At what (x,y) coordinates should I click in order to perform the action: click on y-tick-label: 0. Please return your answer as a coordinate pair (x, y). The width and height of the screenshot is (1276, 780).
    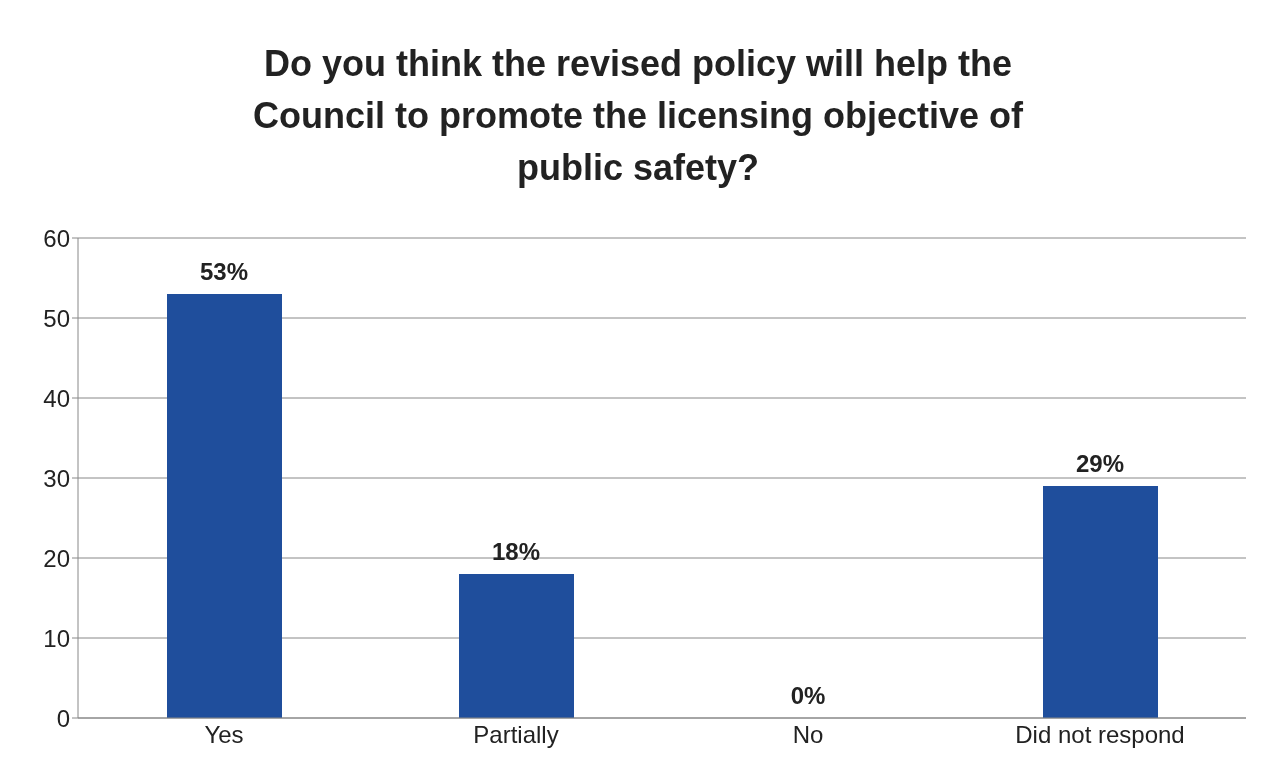
    Looking at the image, I should click on (63, 718).